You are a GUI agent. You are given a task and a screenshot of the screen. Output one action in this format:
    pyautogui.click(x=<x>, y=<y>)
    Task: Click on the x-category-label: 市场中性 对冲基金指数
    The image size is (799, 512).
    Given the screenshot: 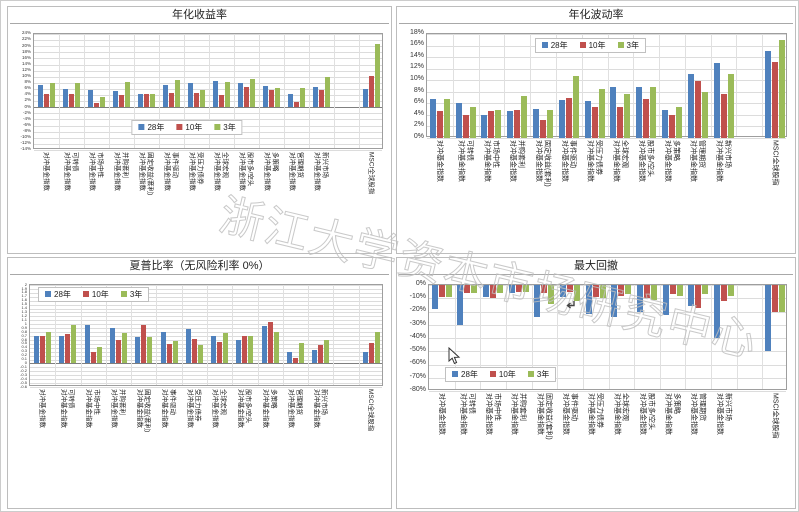 What is the action you would take?
    pyautogui.click(x=491, y=161)
    